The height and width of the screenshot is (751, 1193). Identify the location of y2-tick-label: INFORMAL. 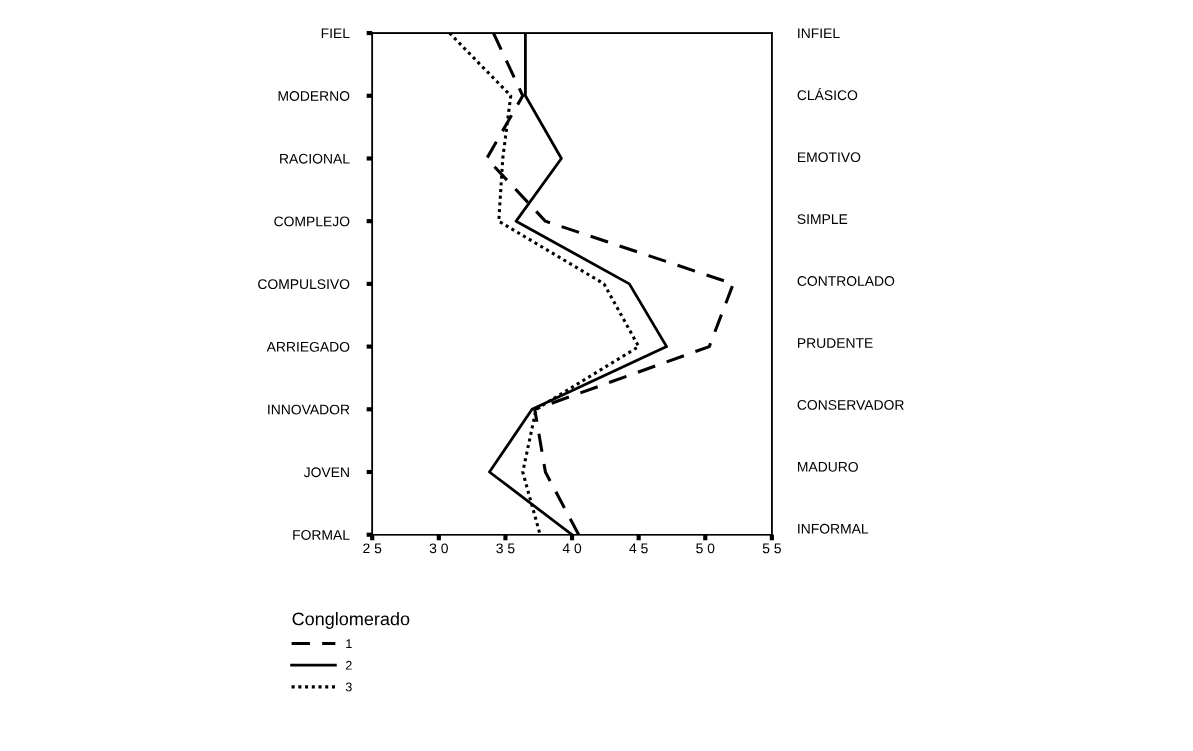
(833, 528).